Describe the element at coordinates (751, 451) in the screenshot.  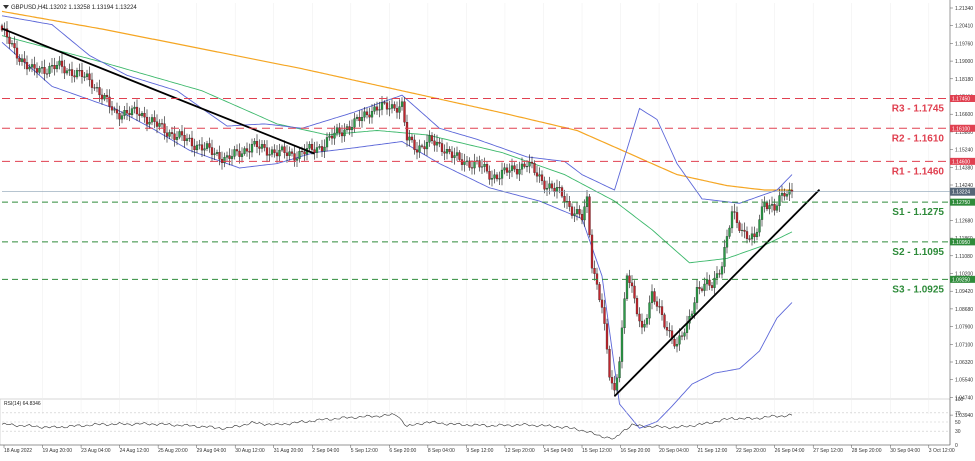
I see `time-tick-label: 22 Sep 20:00` at that location.